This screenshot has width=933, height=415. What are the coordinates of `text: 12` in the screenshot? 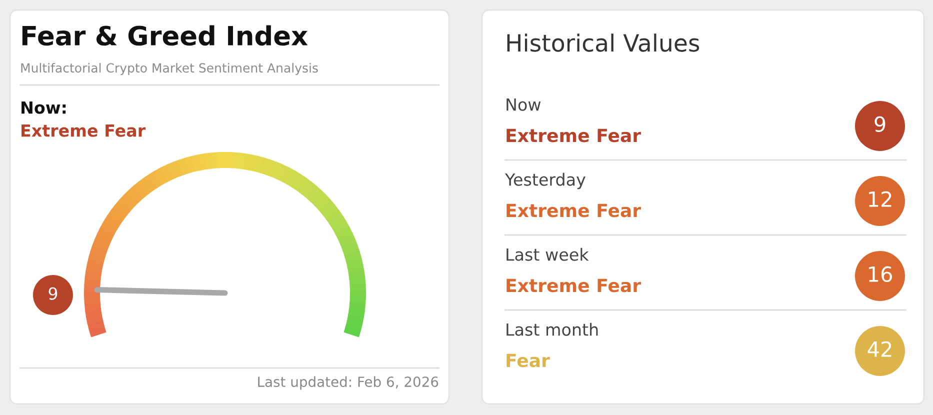 It's located at (880, 199).